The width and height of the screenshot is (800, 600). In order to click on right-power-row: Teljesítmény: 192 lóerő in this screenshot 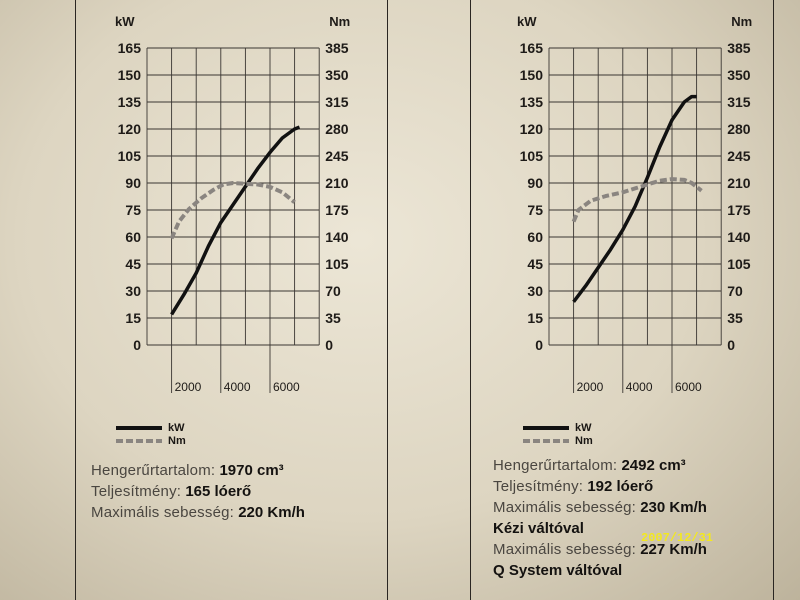, I will do `click(600, 486)`.